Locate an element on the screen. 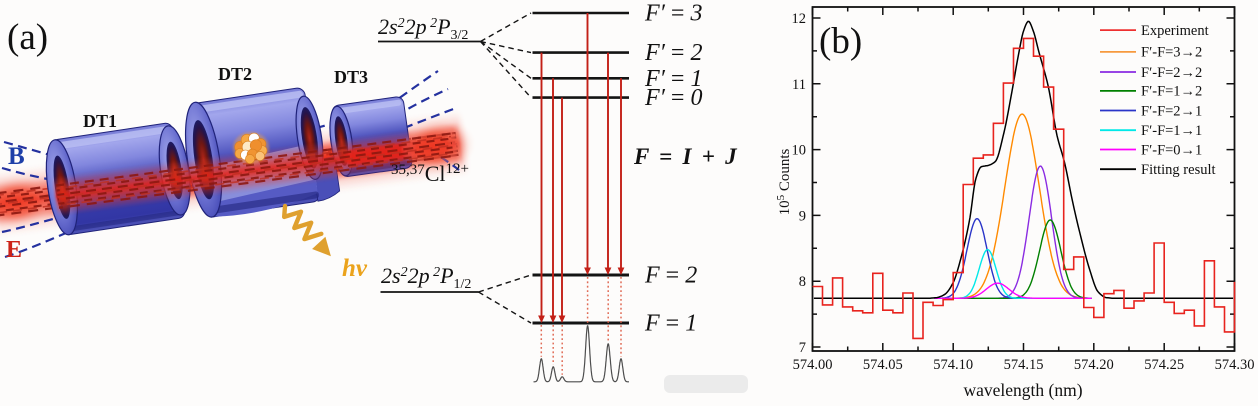 This screenshot has width=1258, height=406. svg-text: 9 is located at coordinates (802, 216).